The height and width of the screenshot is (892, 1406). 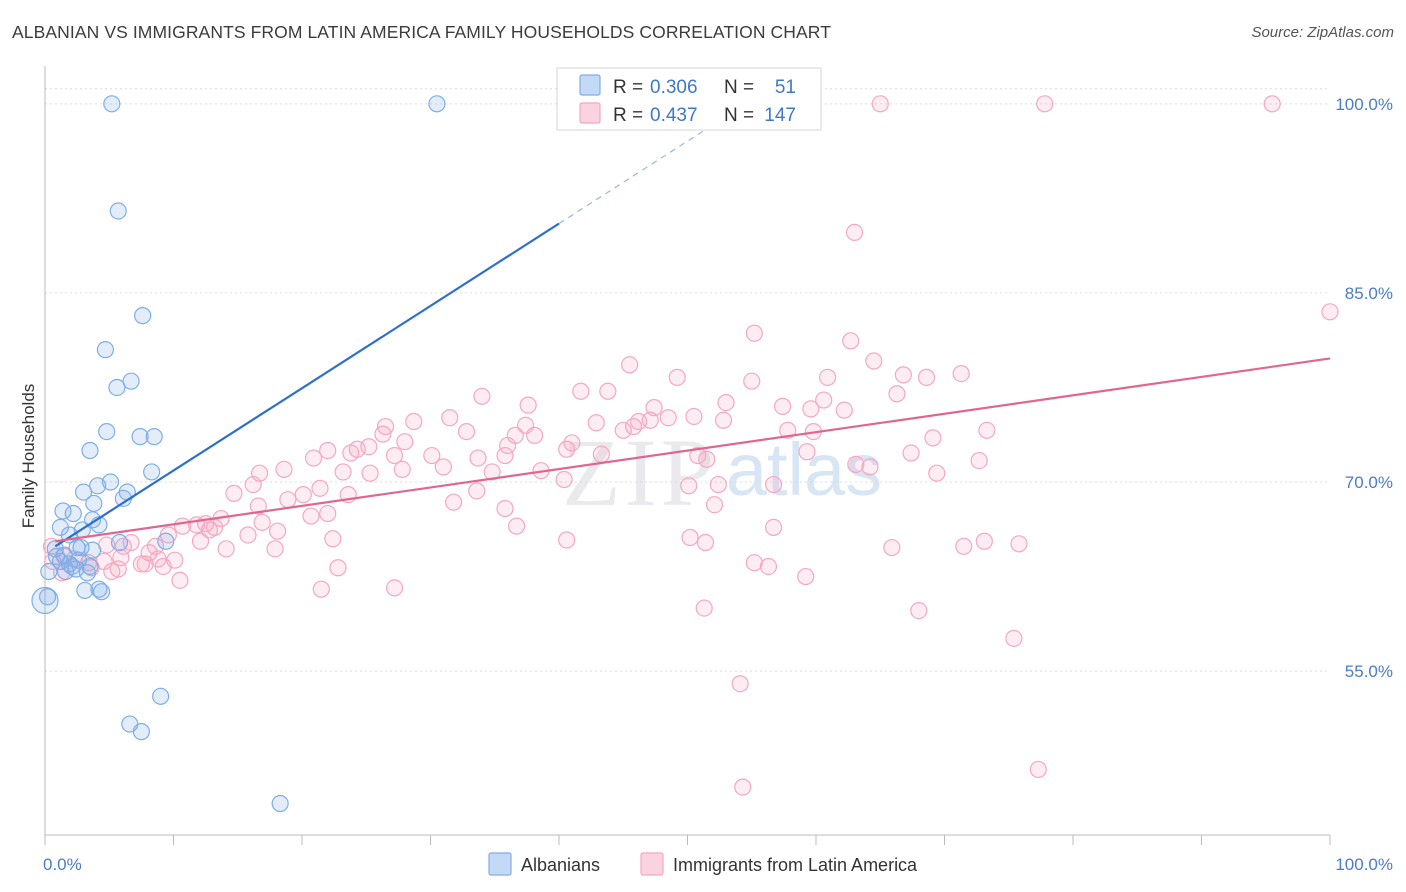 I want to click on stats-row-latin-america: R = 0.437 N = 147, so click(x=687, y=114).